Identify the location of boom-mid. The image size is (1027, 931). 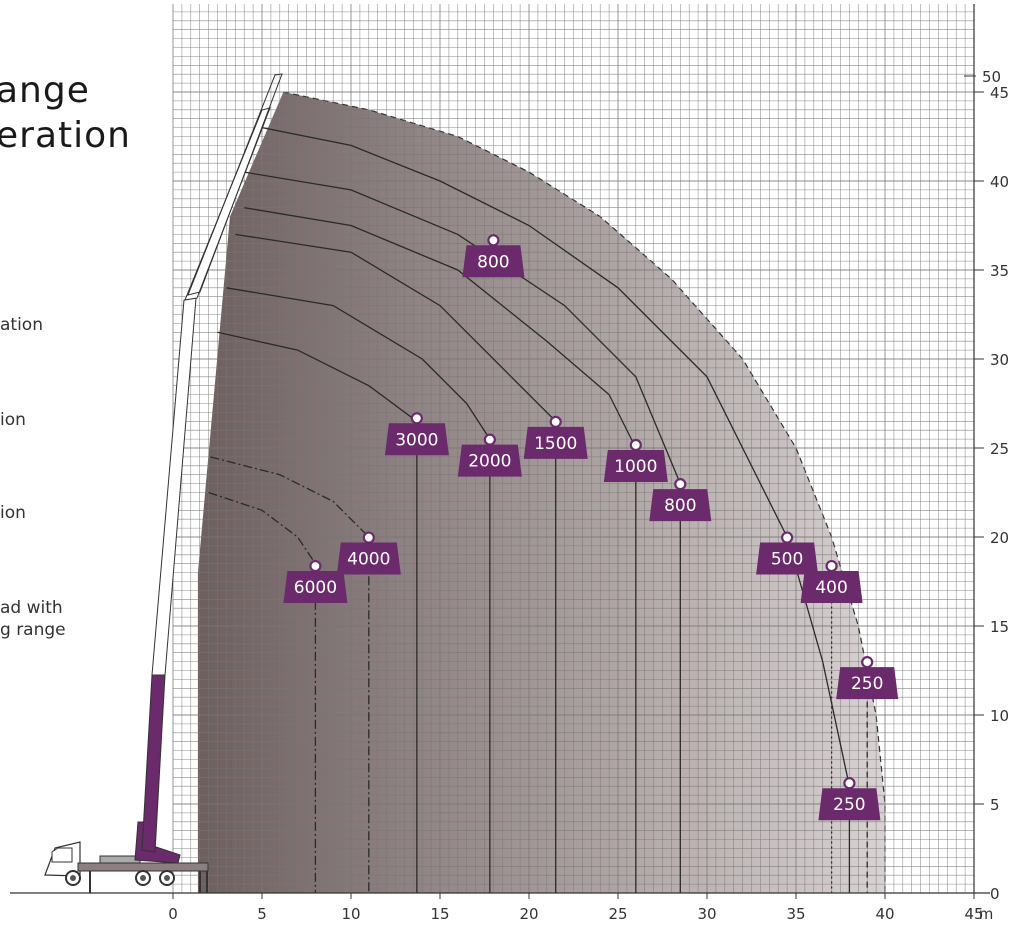
(174, 486).